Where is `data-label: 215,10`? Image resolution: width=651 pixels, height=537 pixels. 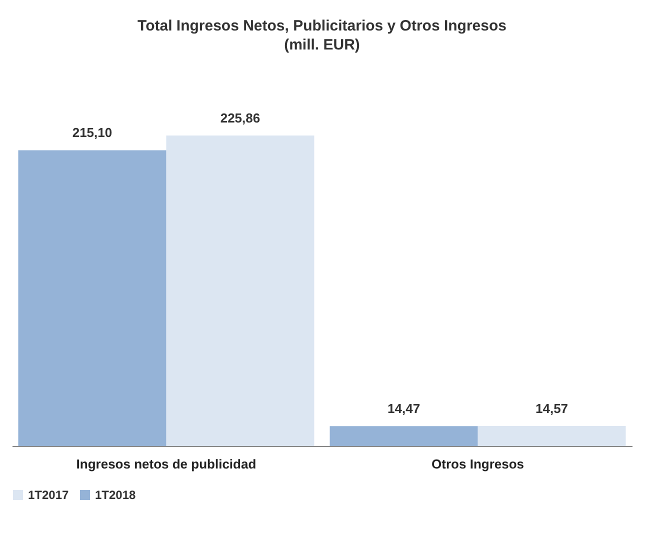
data-label: 215,10 is located at coordinates (92, 132).